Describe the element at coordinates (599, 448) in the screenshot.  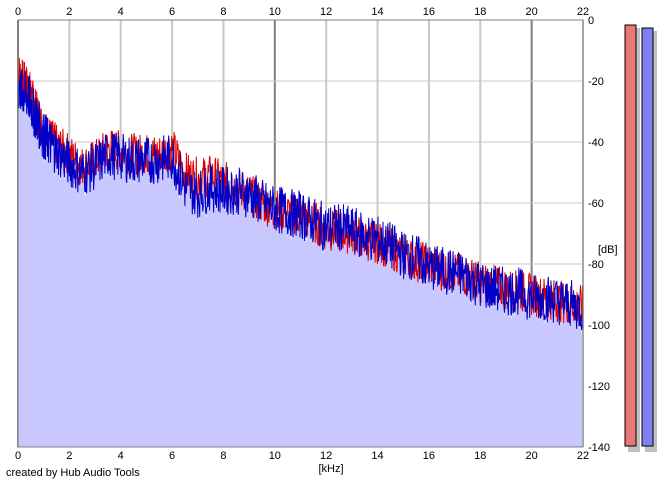
I see `y-tick-label: -140` at that location.